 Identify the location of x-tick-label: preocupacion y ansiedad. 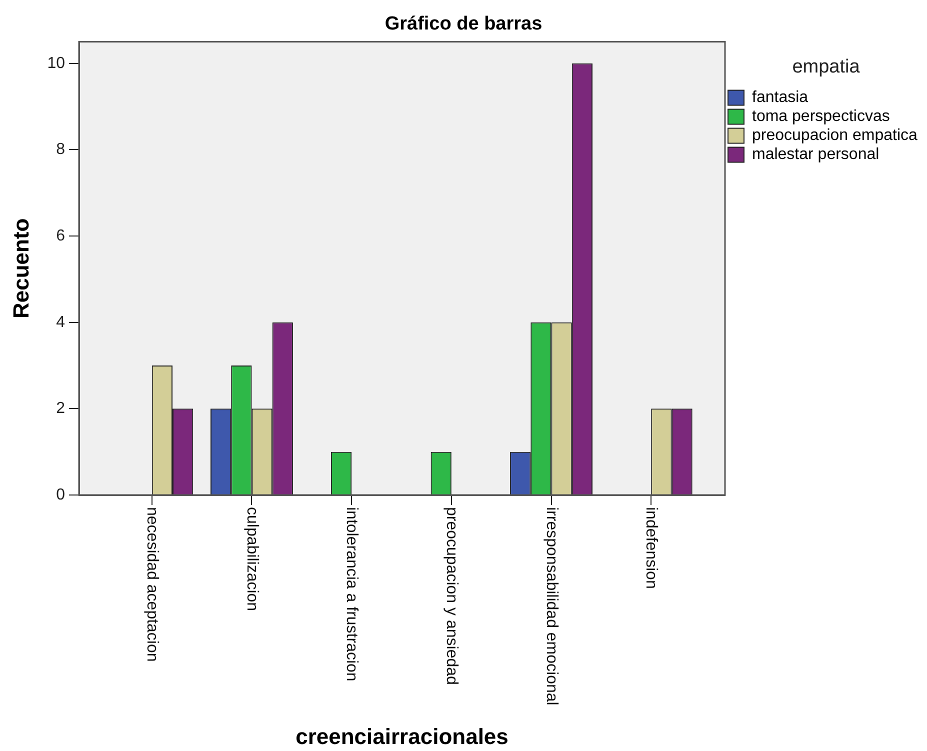
(451, 596).